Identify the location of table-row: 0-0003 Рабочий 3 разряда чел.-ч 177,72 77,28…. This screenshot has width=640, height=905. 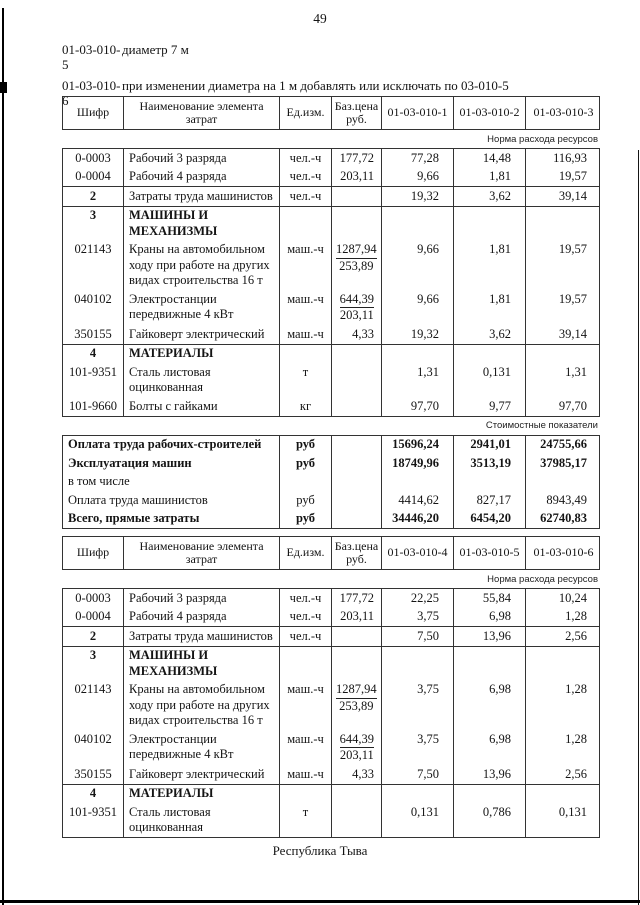
(331, 158).